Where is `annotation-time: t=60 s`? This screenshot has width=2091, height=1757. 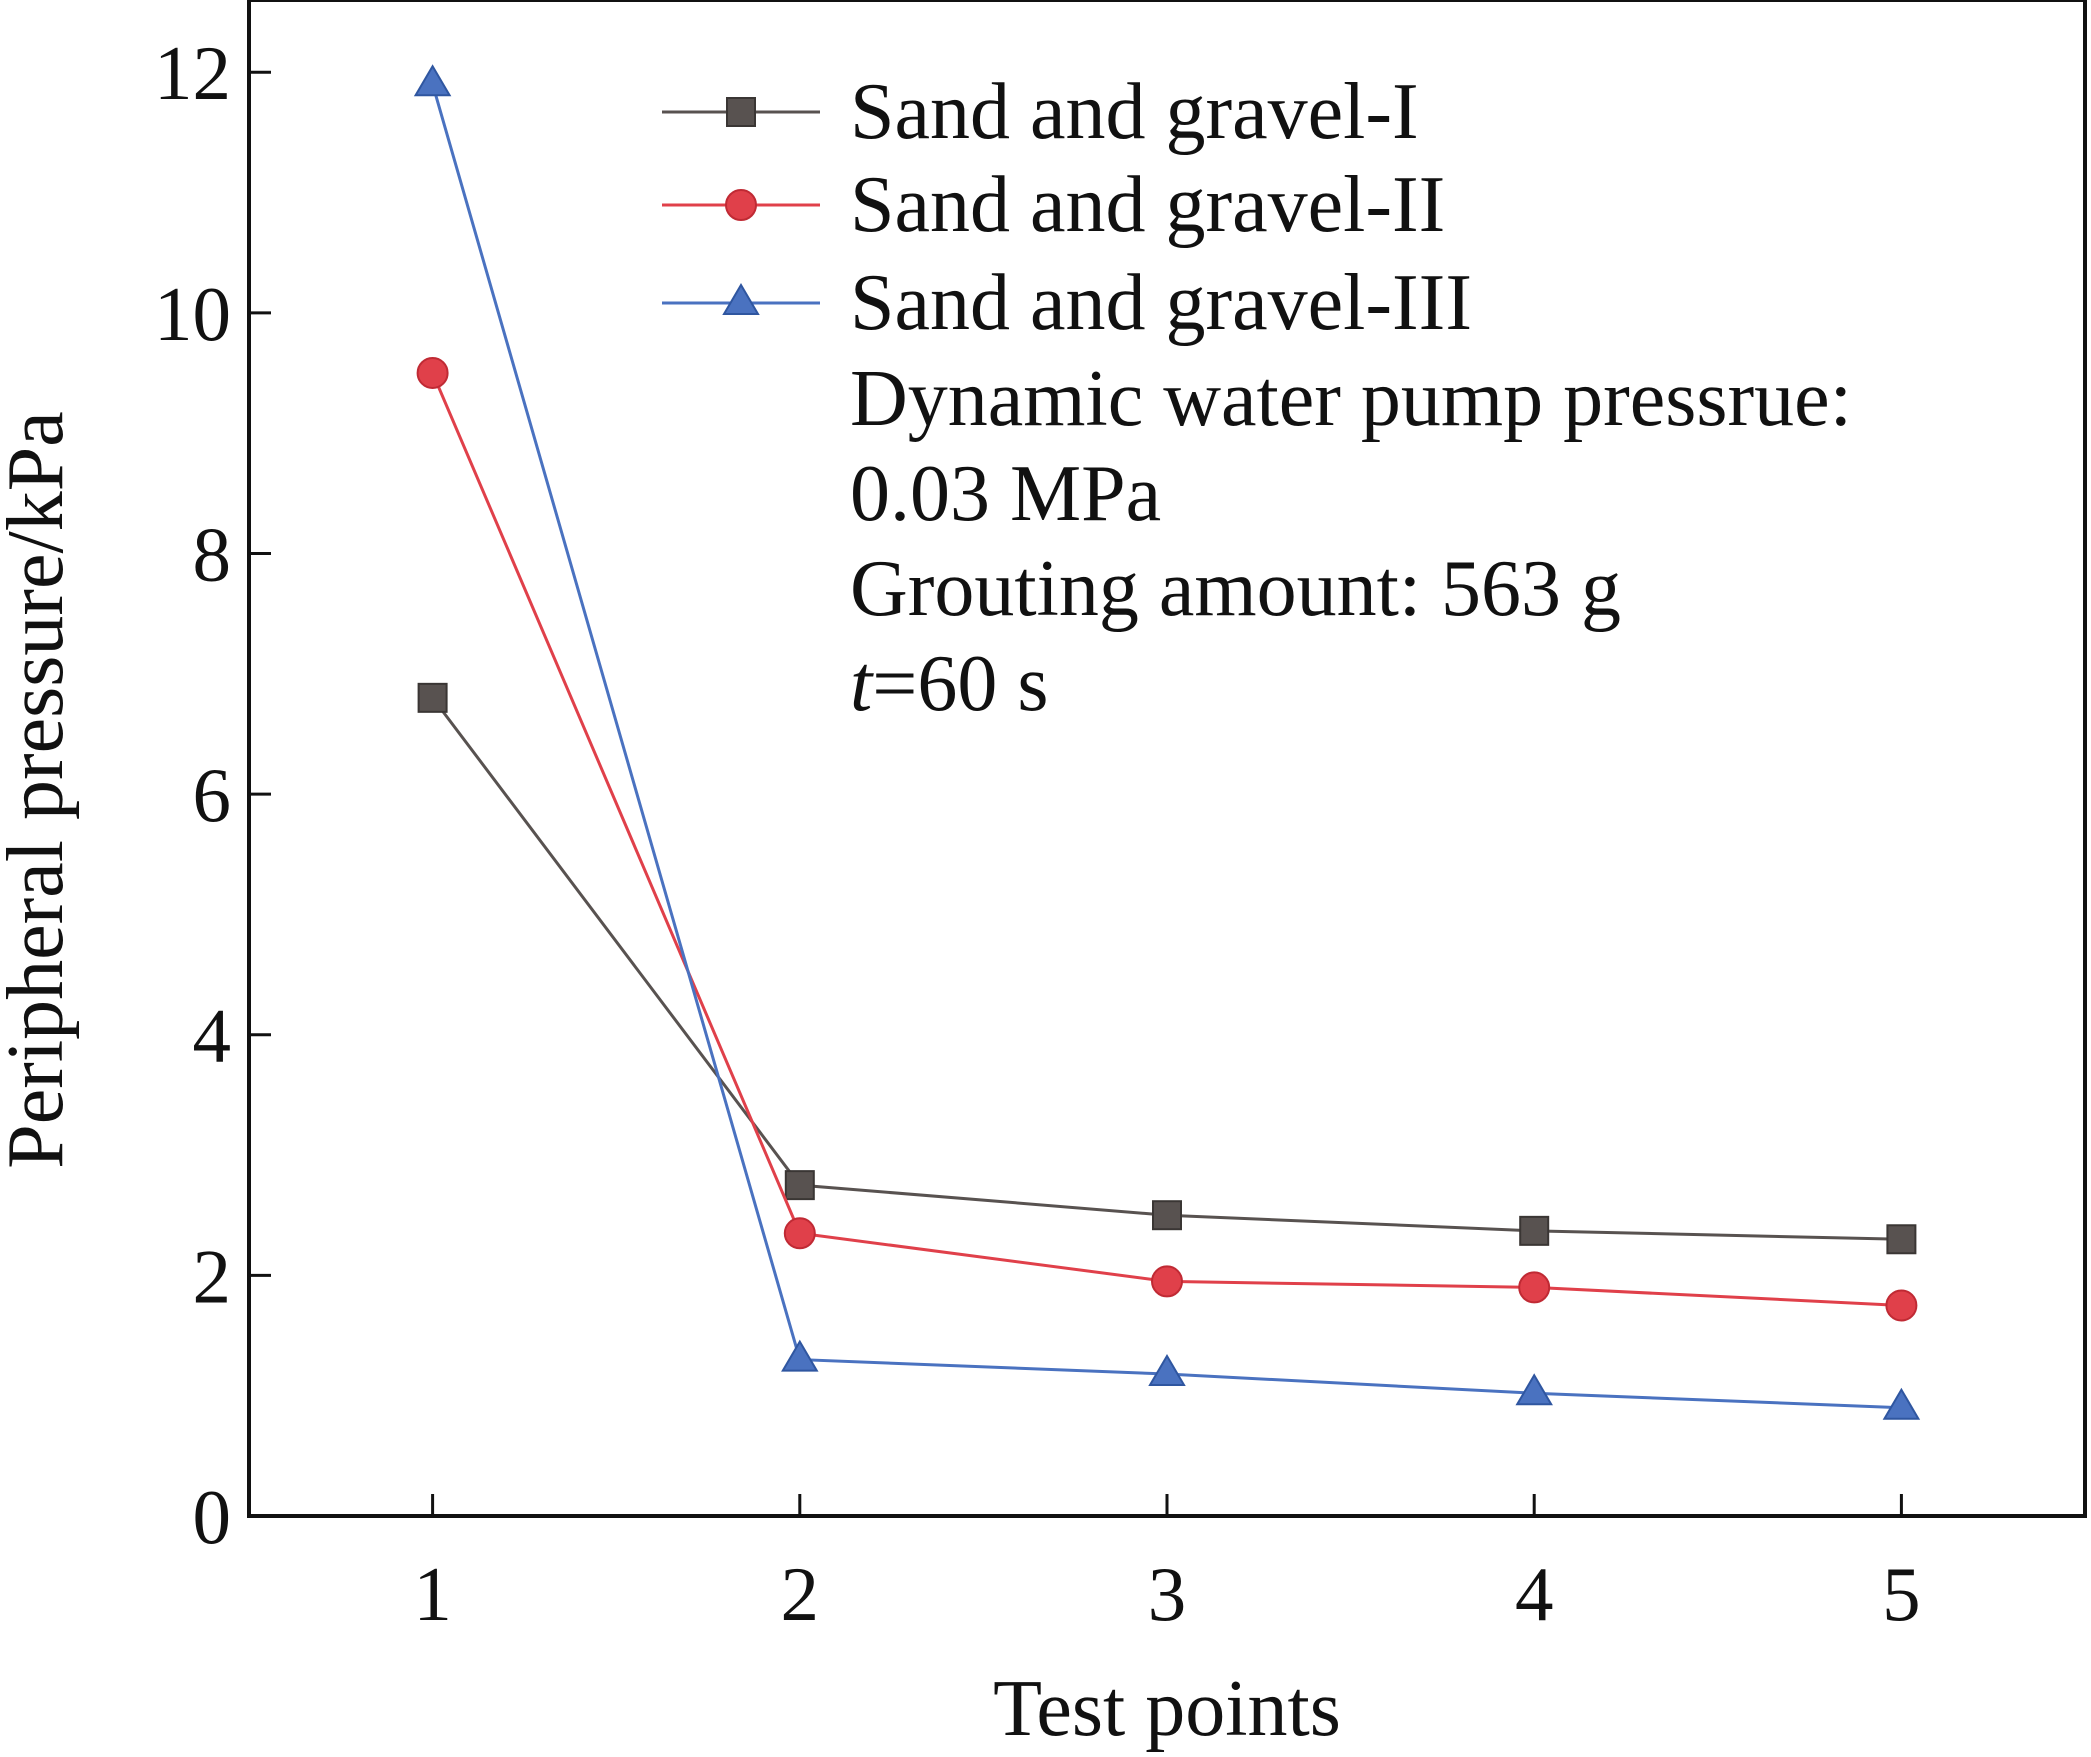 annotation-time: t=60 s is located at coordinates (949, 684).